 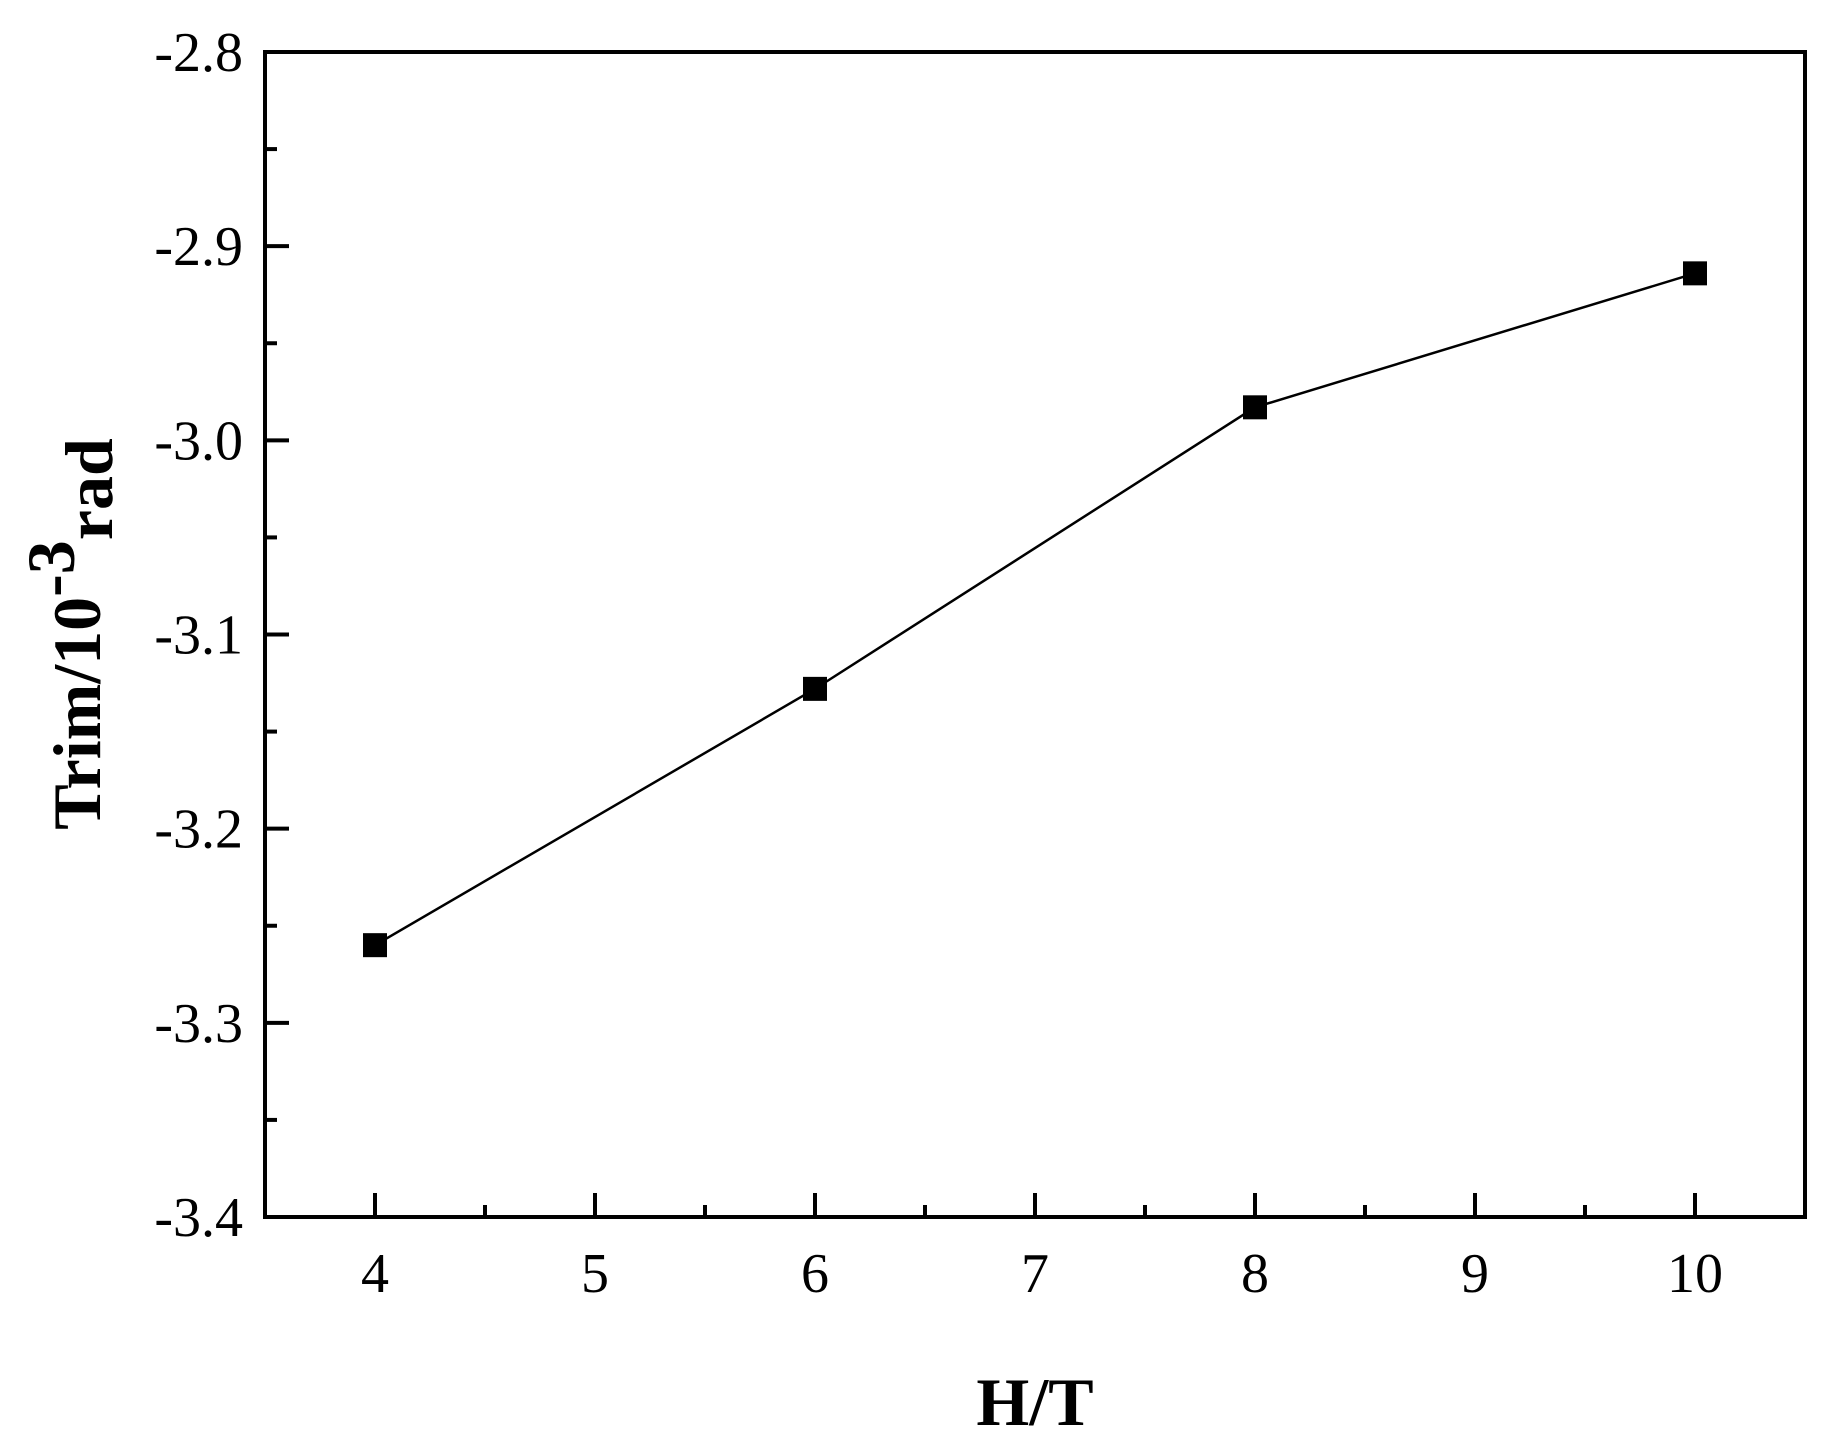 What do you see at coordinates (815, 1274) in the screenshot?
I see `x-tick-label: 6` at bounding box center [815, 1274].